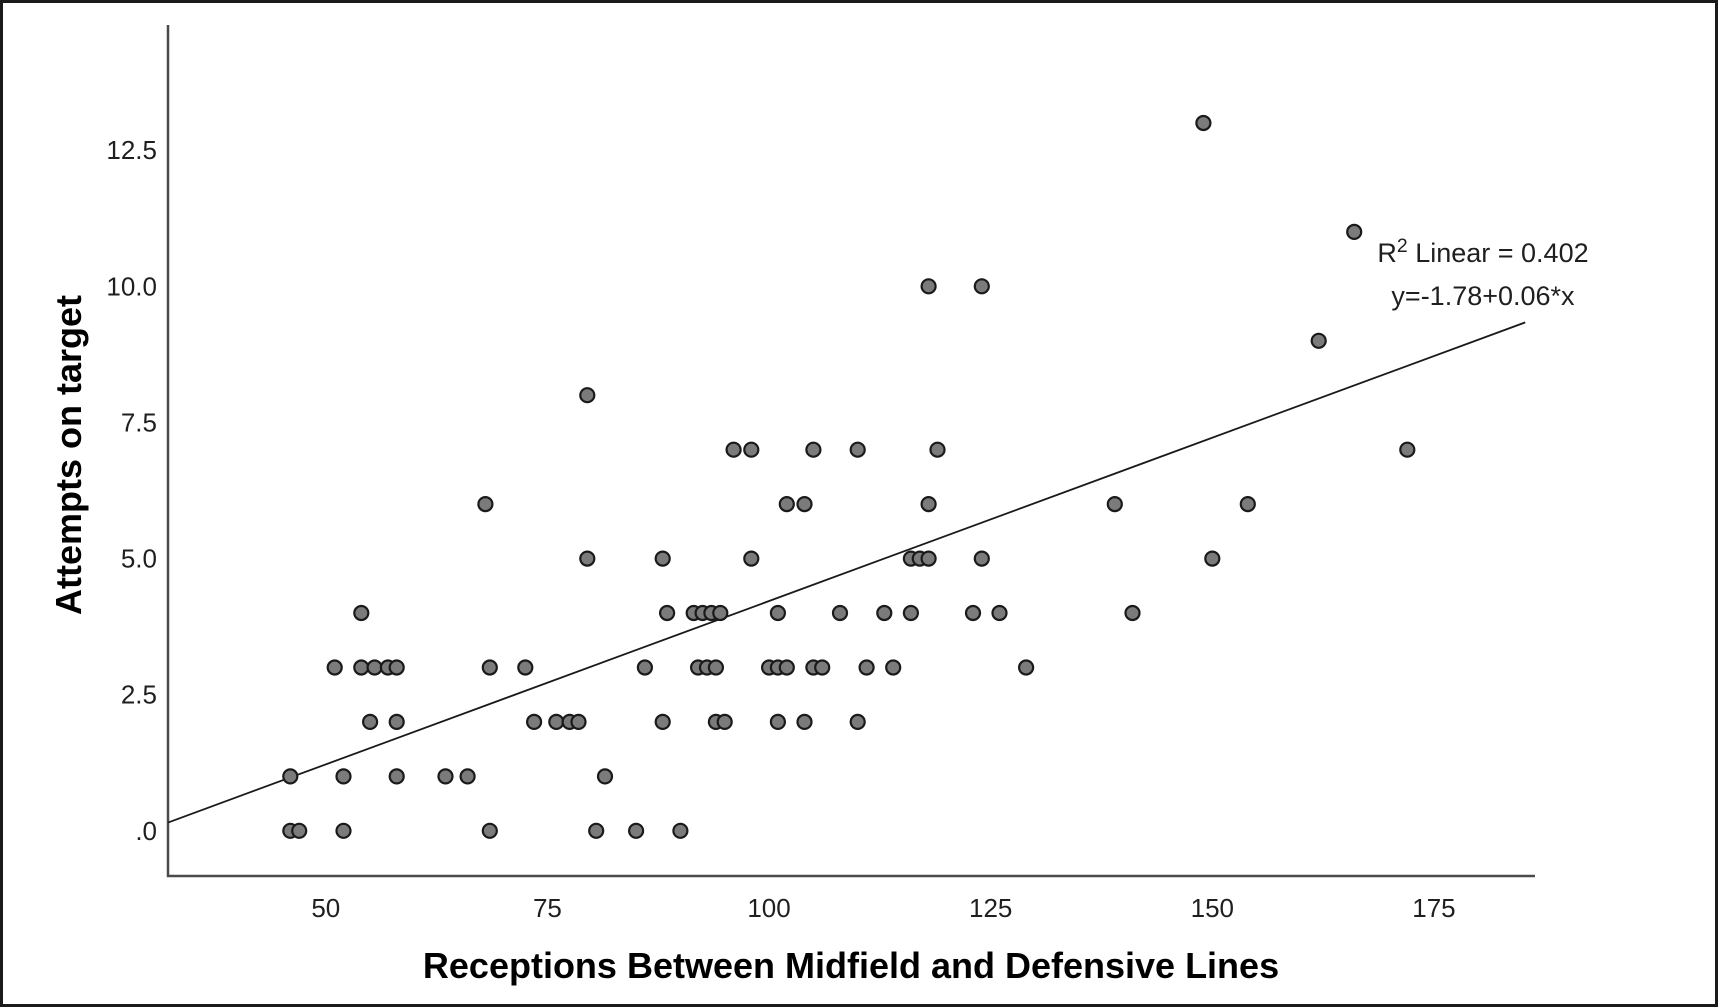  I want to click on y-axis-title: Attempts on target, so click(68, 455).